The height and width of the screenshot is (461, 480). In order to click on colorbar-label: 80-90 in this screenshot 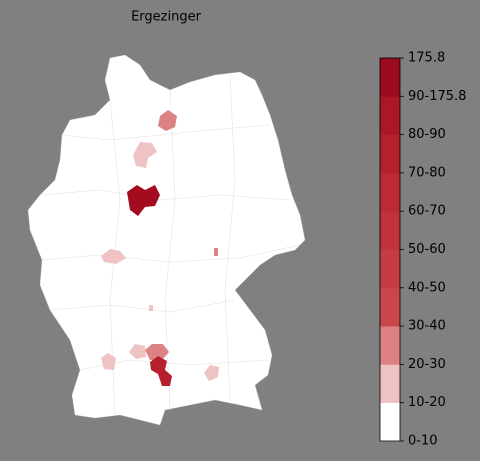, I will do `click(427, 134)`.